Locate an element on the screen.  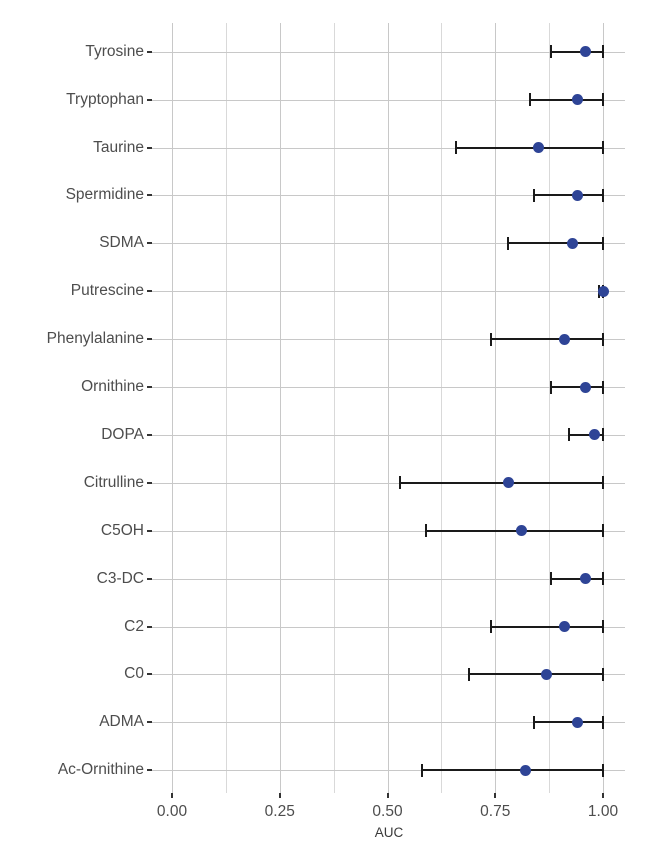
y-axis-label: Taurine is located at coordinates (118, 147).